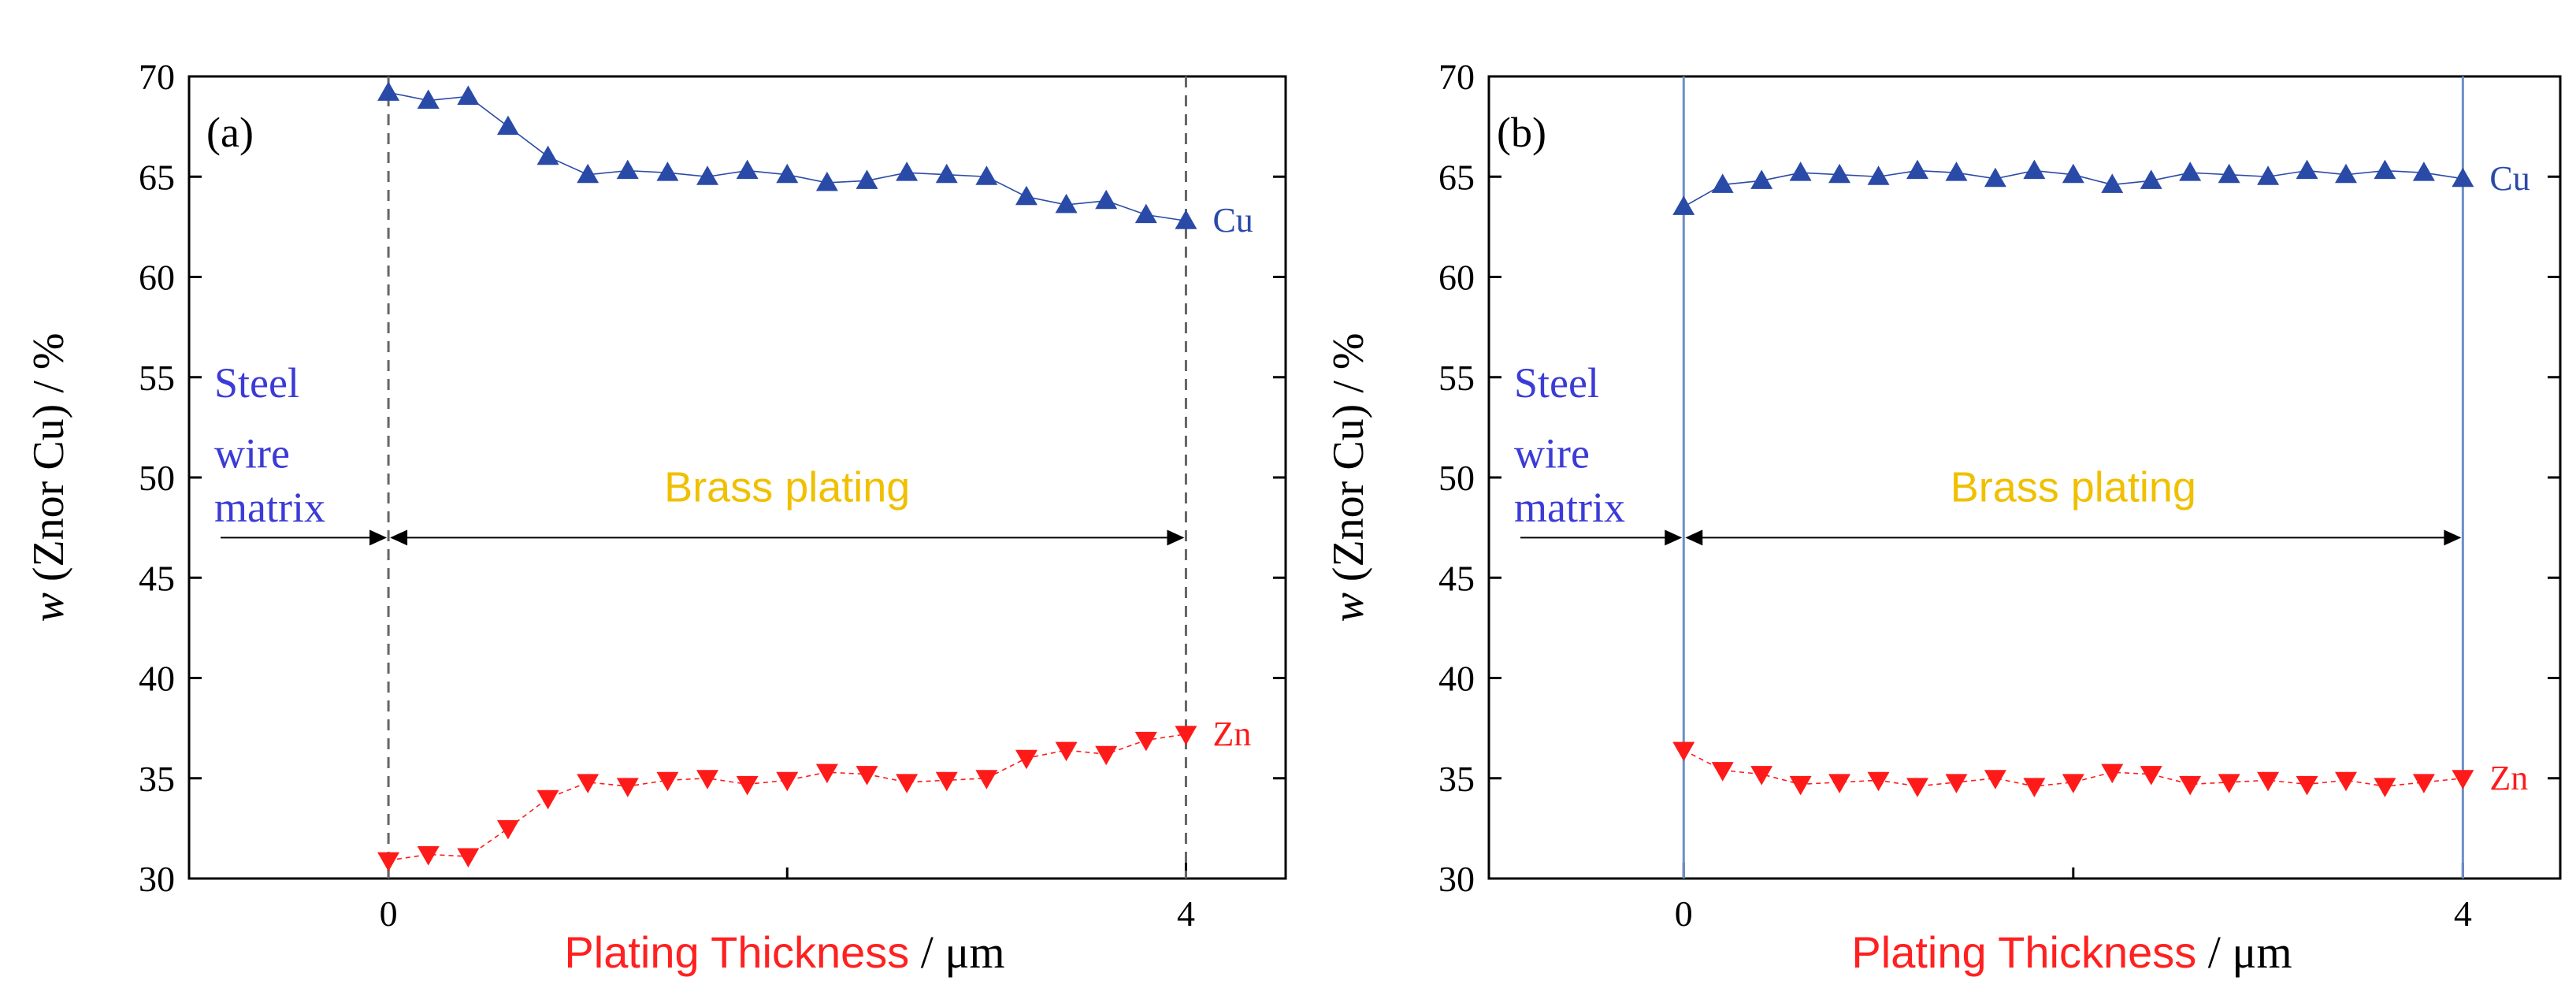 This screenshot has width=2576, height=1003. I want to click on zn-series-label: Zn, so click(2508, 778).